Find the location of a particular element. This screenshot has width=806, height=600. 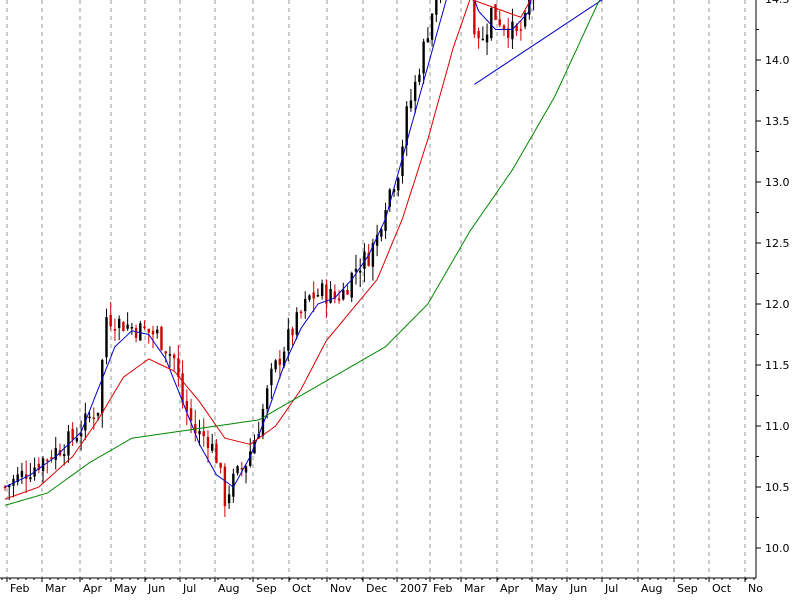

x-tick-label-7: Sep is located at coordinates (266, 588).